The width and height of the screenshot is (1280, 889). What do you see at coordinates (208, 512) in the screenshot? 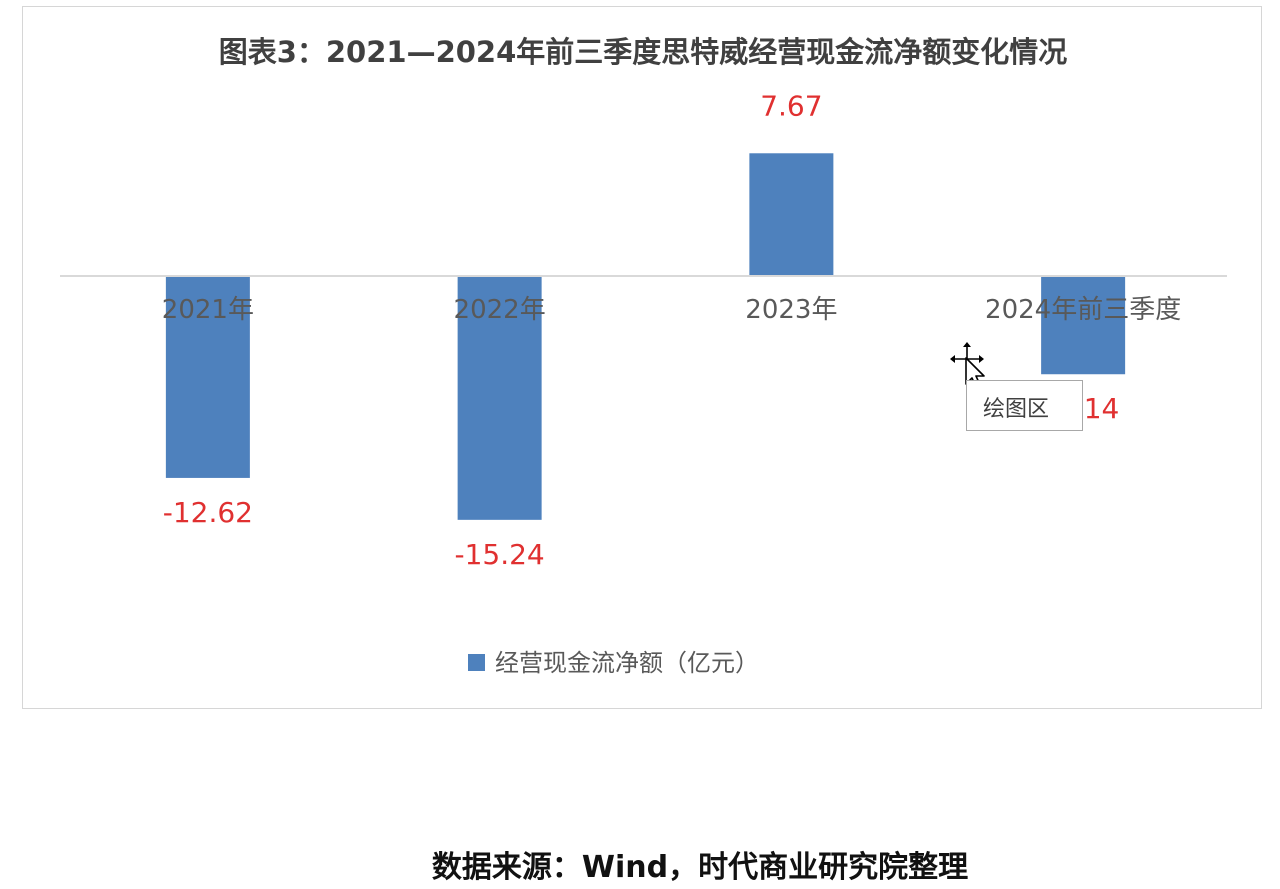
I see `data-label-1: -12.62` at bounding box center [208, 512].